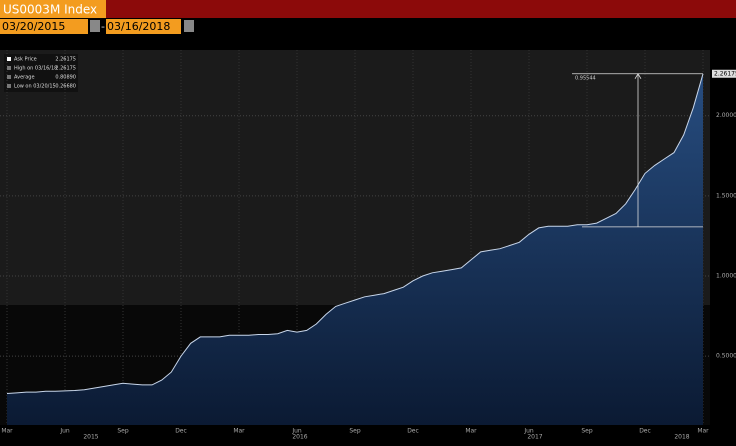 This screenshot has width=736, height=446. What do you see at coordinates (50, 10) in the screenshot?
I see `ticker: US0003M Index` at bounding box center [50, 10].